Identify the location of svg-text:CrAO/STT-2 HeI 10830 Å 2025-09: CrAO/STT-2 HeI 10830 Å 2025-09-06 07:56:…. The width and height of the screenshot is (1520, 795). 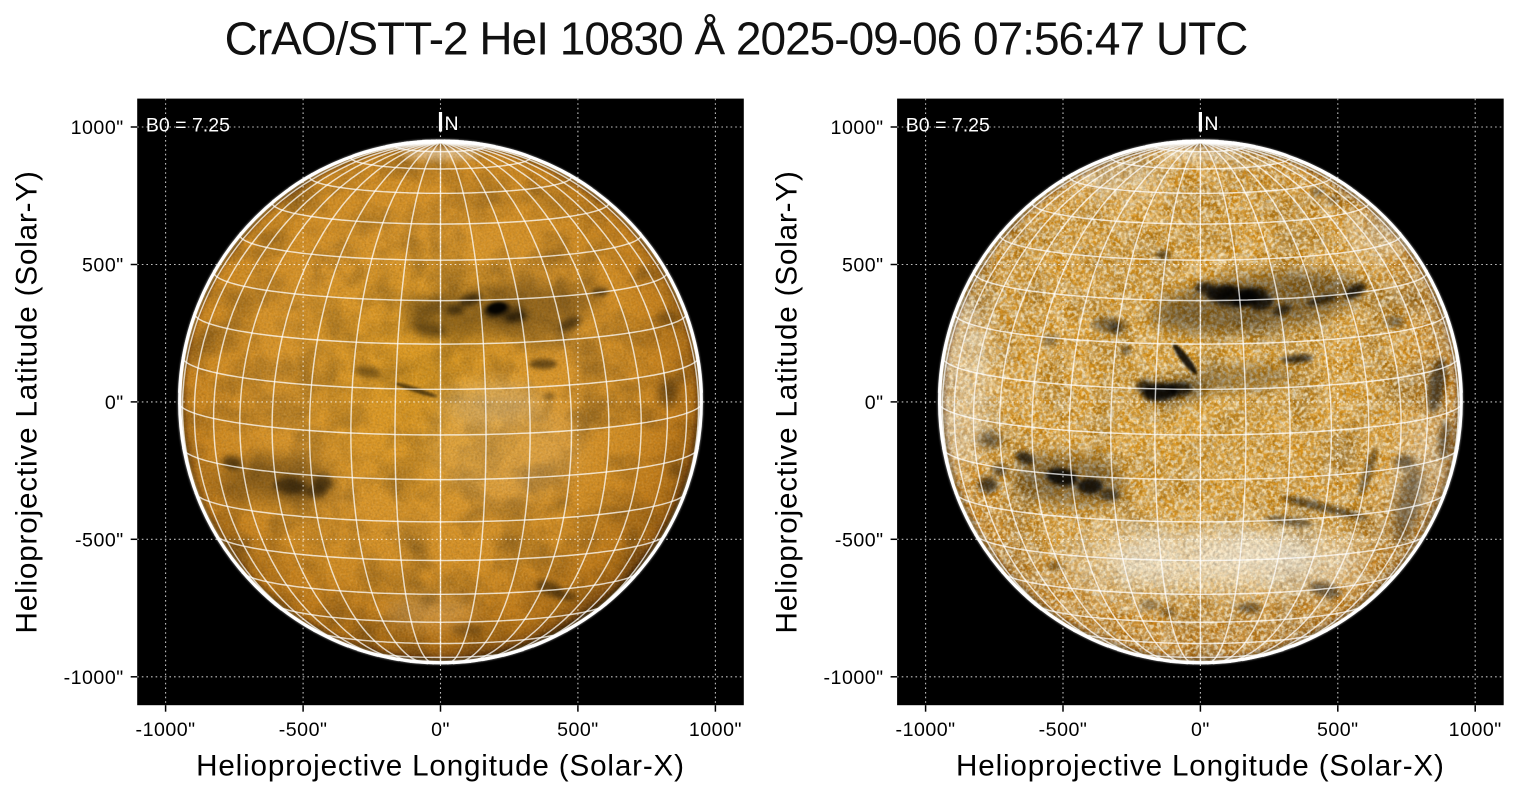
(736, 39).